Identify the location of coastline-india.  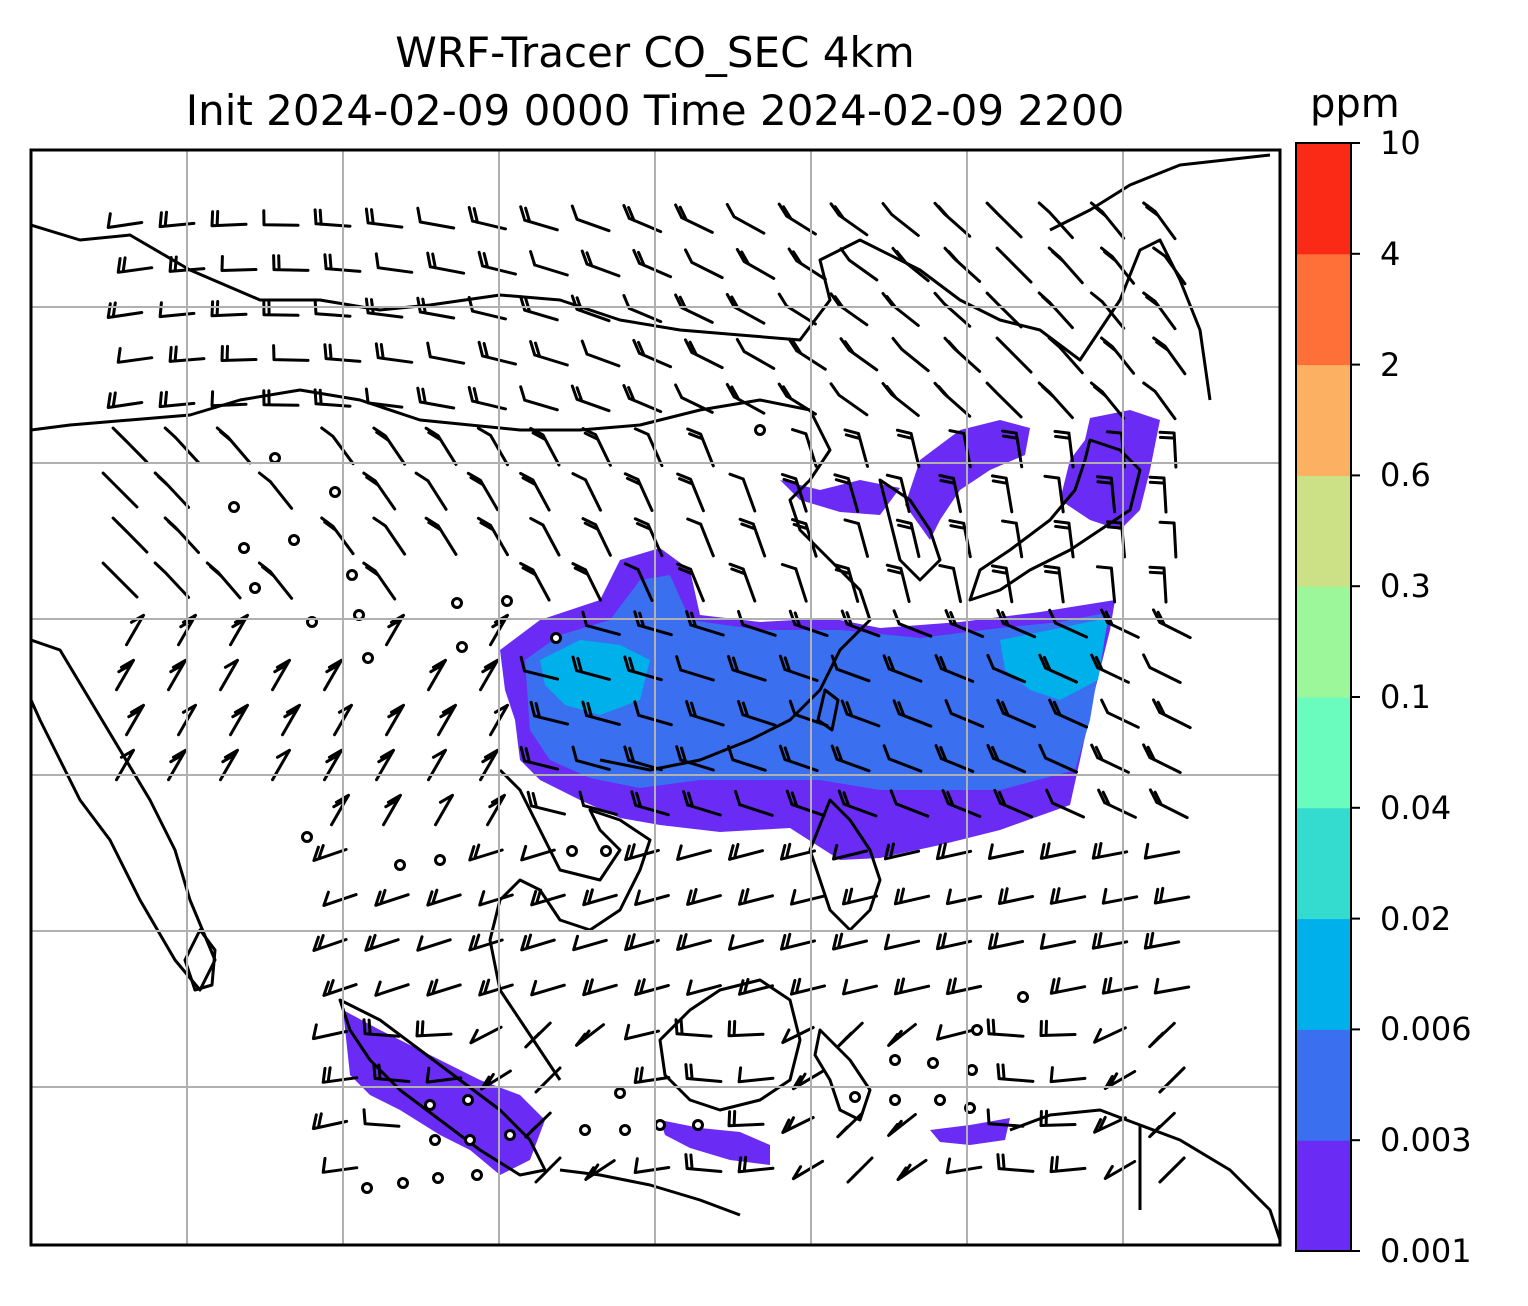
(124, 815).